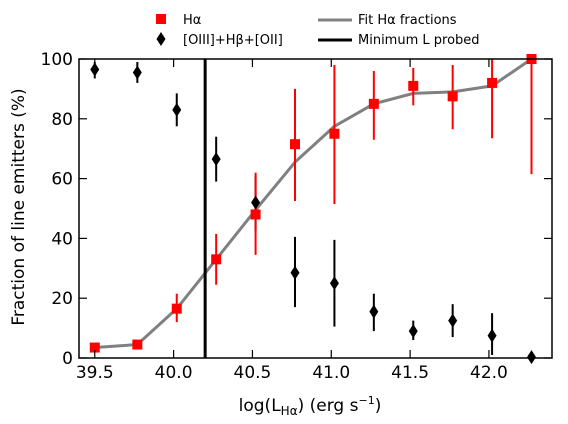  I want to click on legend-fit-label: Fit Hα fractions, so click(407, 20).